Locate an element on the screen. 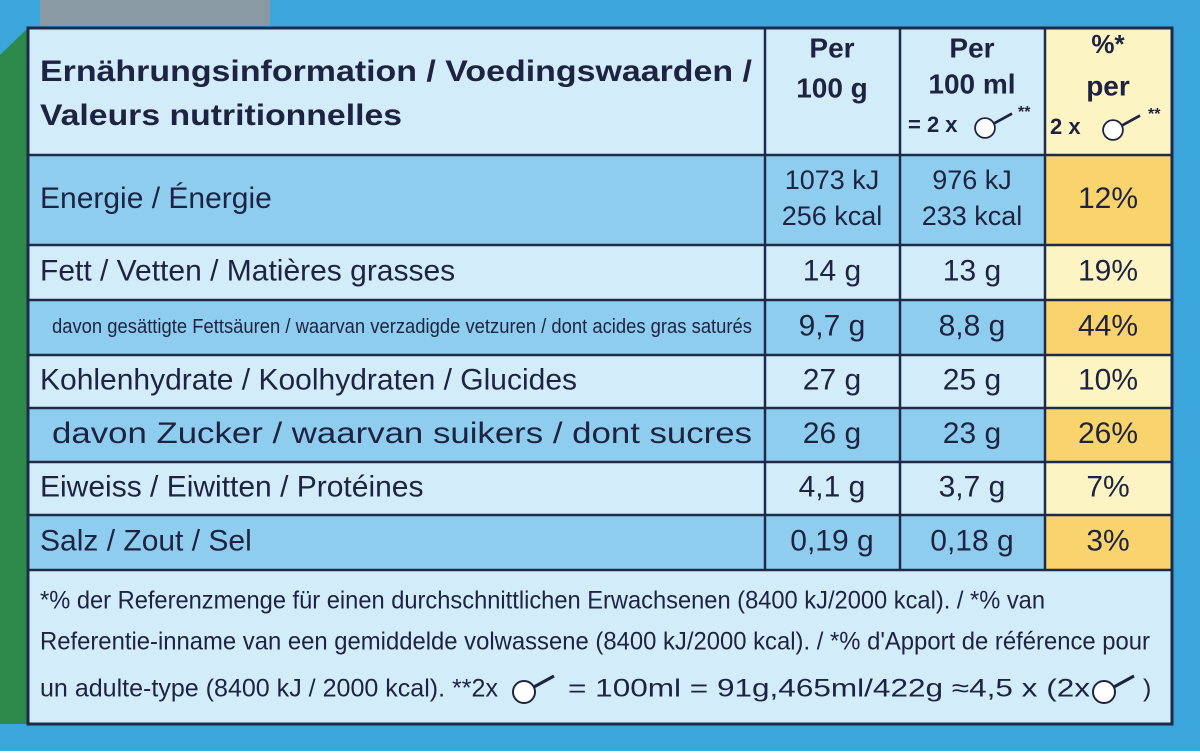 This screenshot has height=756, width=1200. value: 976 kJ is located at coordinates (972, 180).